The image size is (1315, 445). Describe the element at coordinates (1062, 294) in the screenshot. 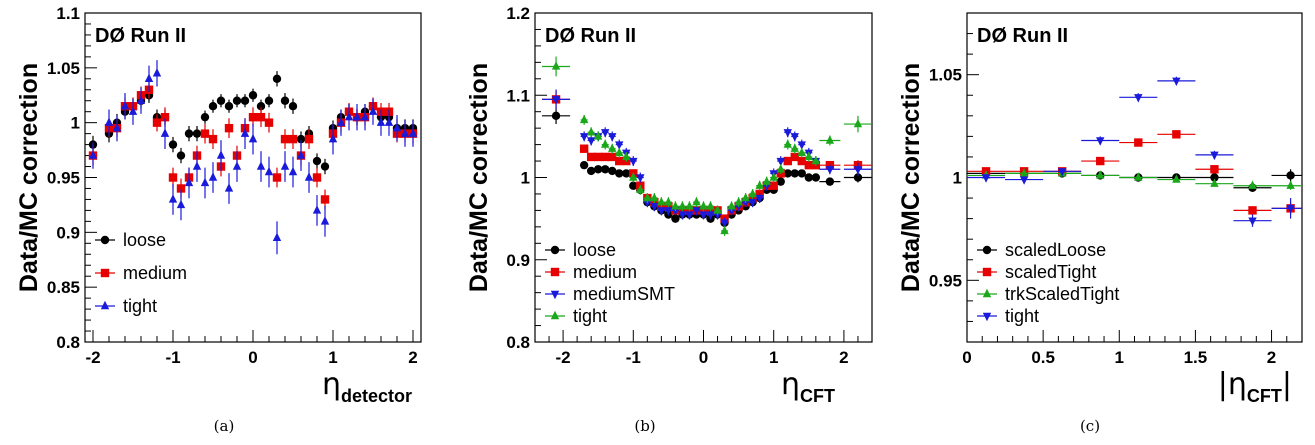

I see `legend-label: trkScaledTight` at that location.